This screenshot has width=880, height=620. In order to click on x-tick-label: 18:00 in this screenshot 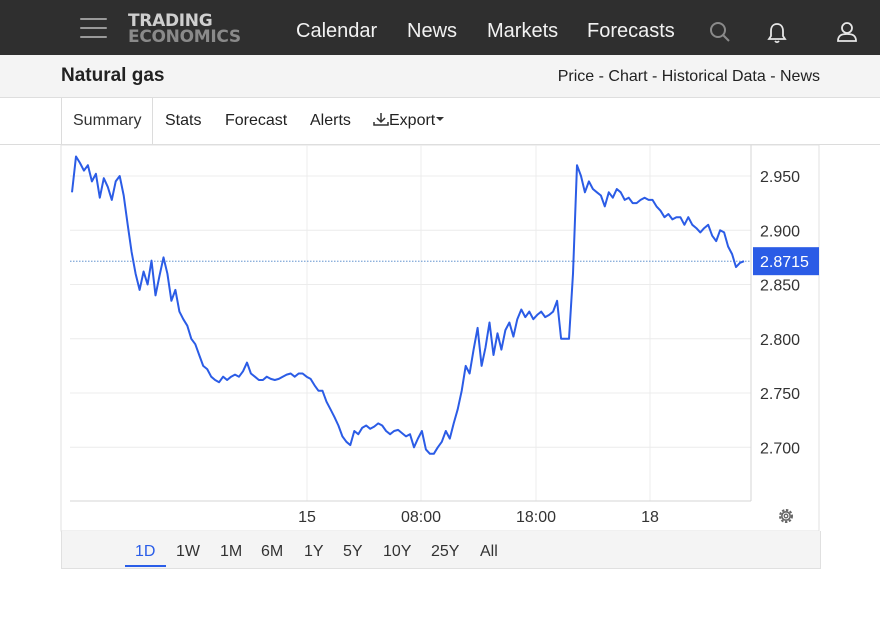, I will do `click(536, 517)`.